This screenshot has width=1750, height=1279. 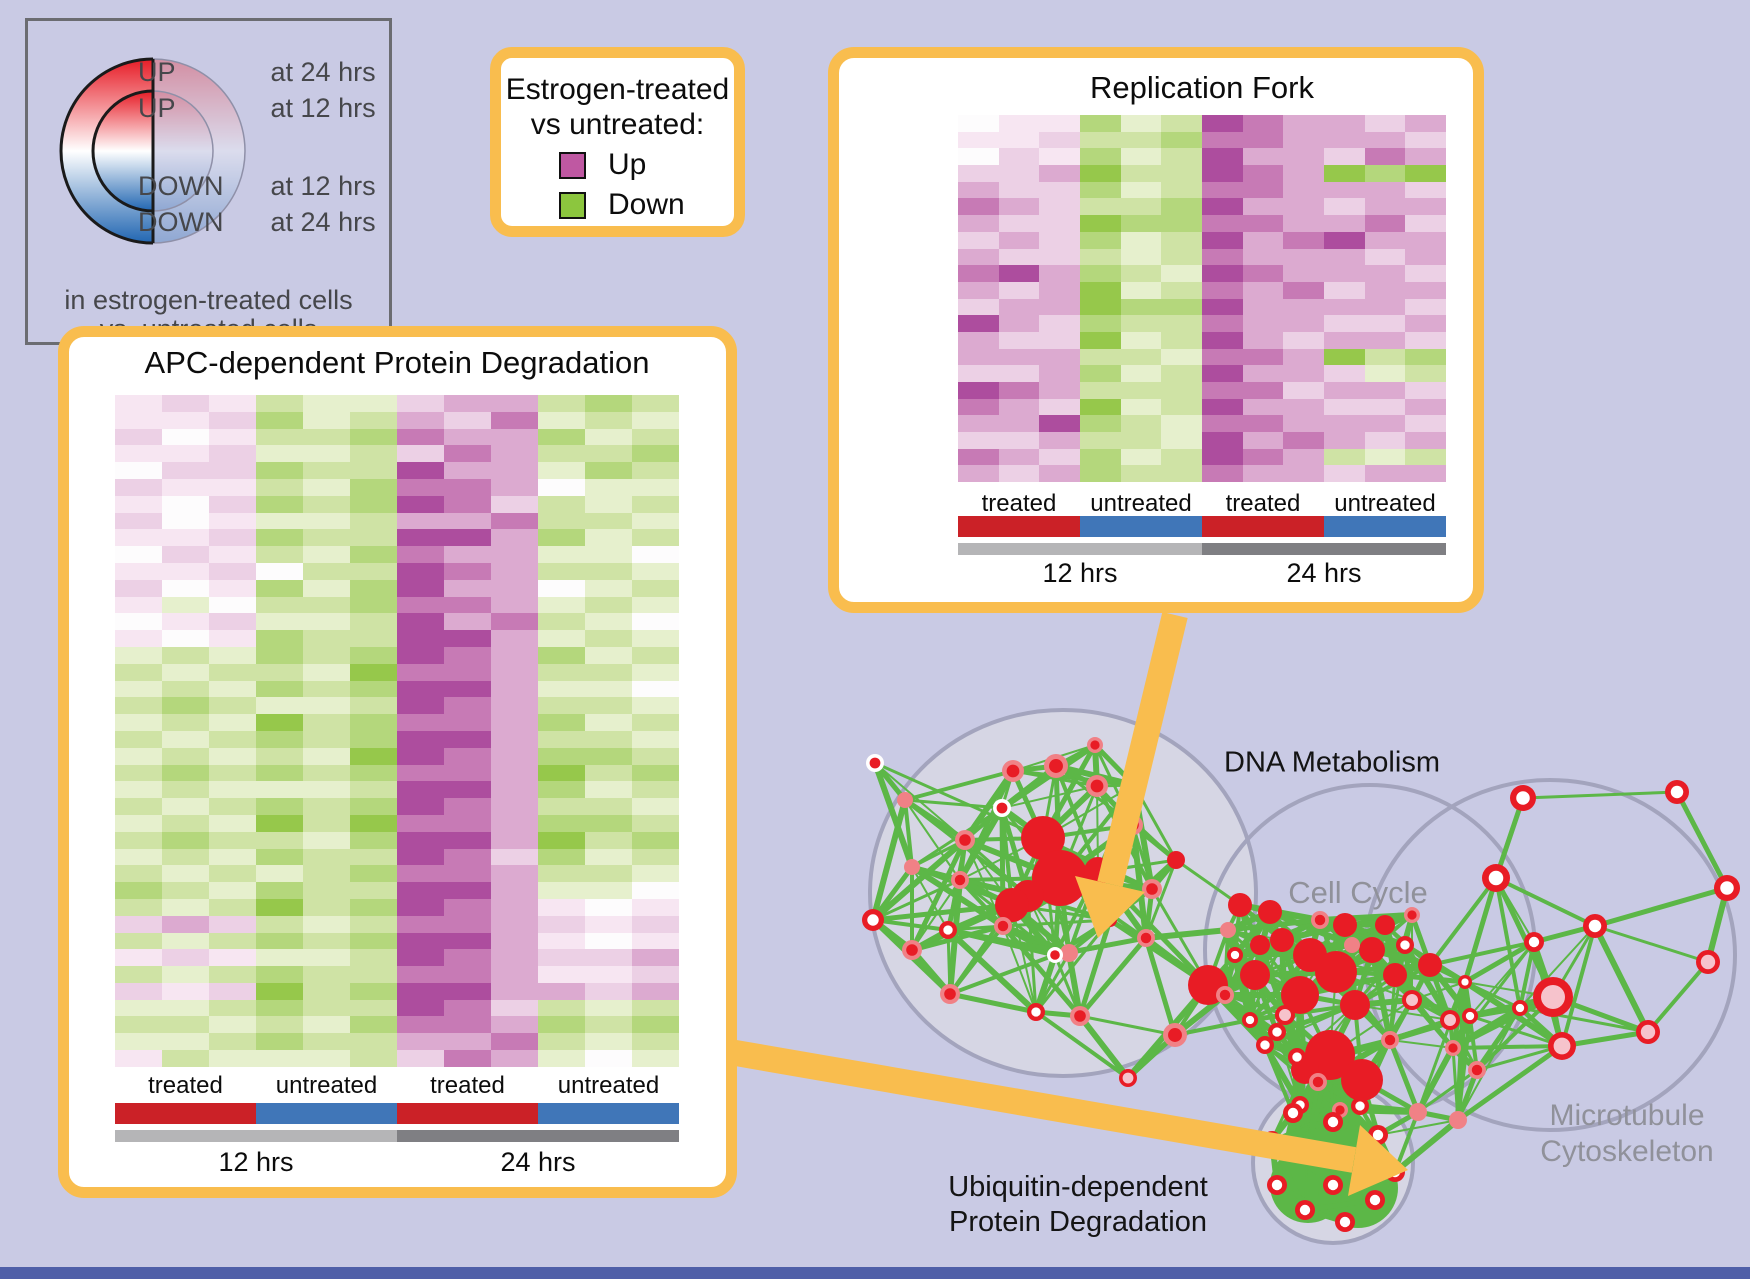 I want to click on updown-legend-title: Estrogen-treated vs untreated:, so click(x=617, y=107).